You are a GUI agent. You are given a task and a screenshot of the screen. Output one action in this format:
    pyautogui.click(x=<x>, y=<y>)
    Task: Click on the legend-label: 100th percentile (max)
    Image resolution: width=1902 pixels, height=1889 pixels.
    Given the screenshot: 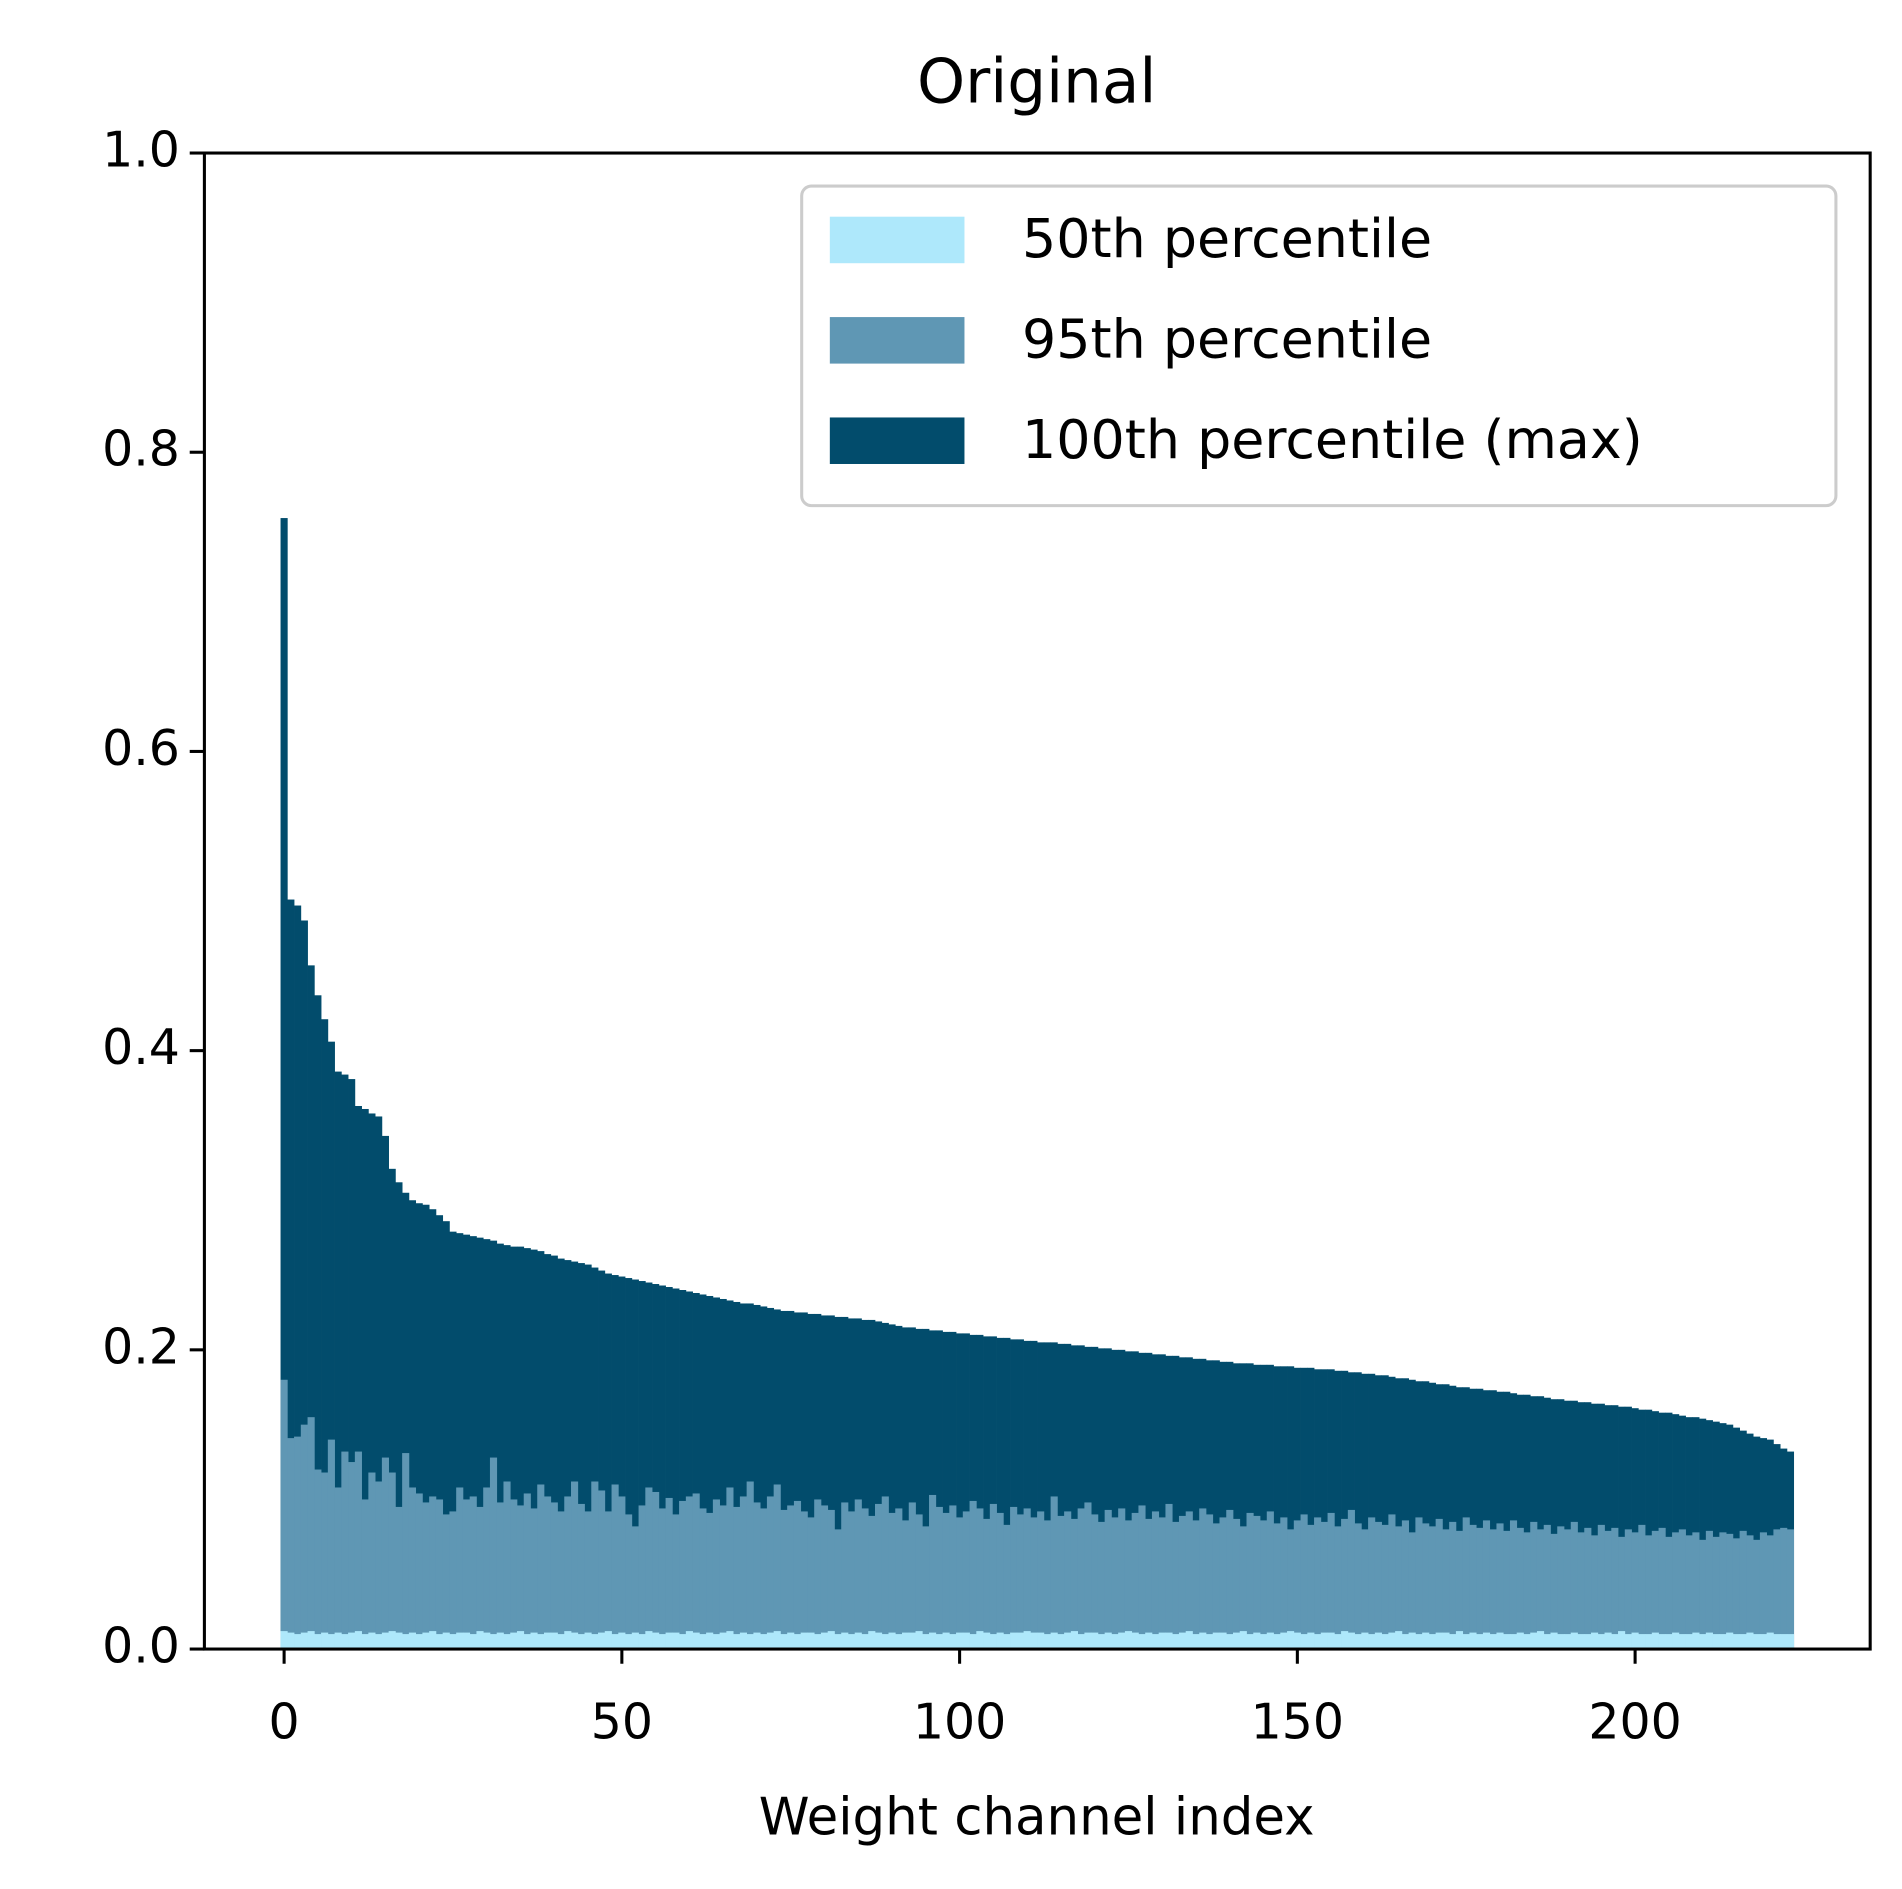 What is the action you would take?
    pyautogui.click(x=1332, y=439)
    